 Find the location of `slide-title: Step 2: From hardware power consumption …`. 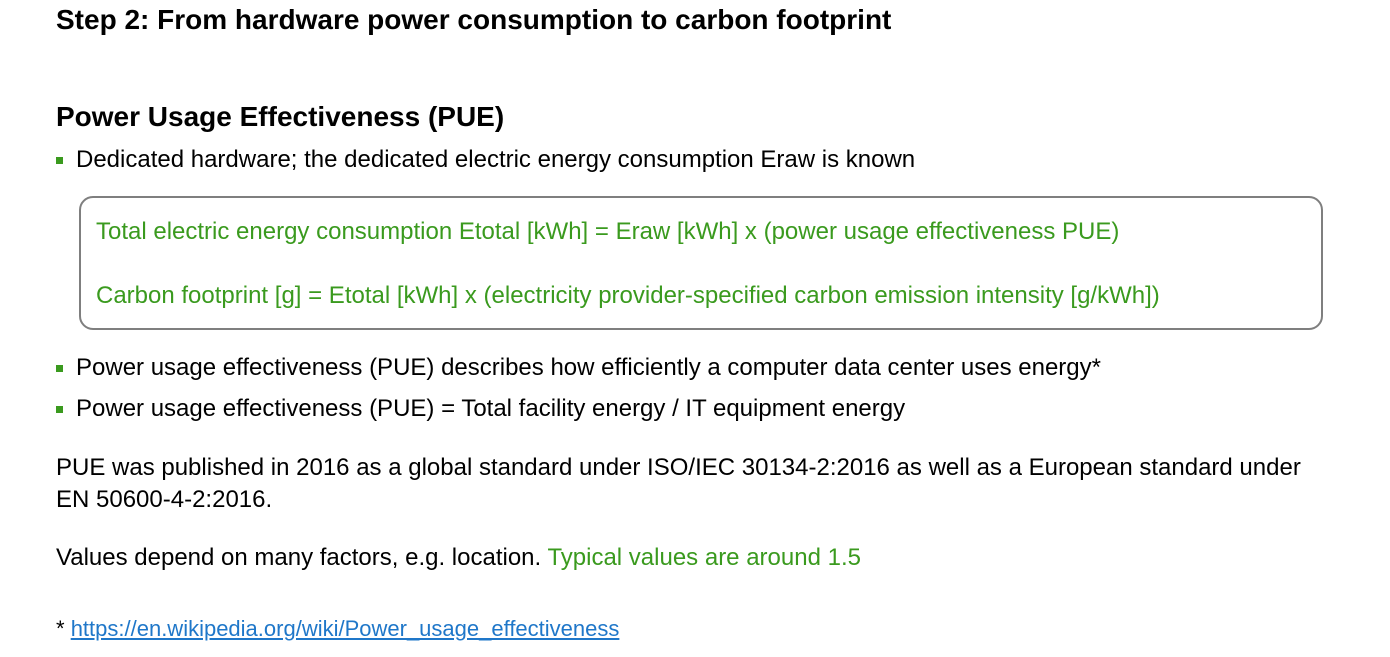

slide-title: Step 2: From hardware power consumption … is located at coordinates (474, 19).